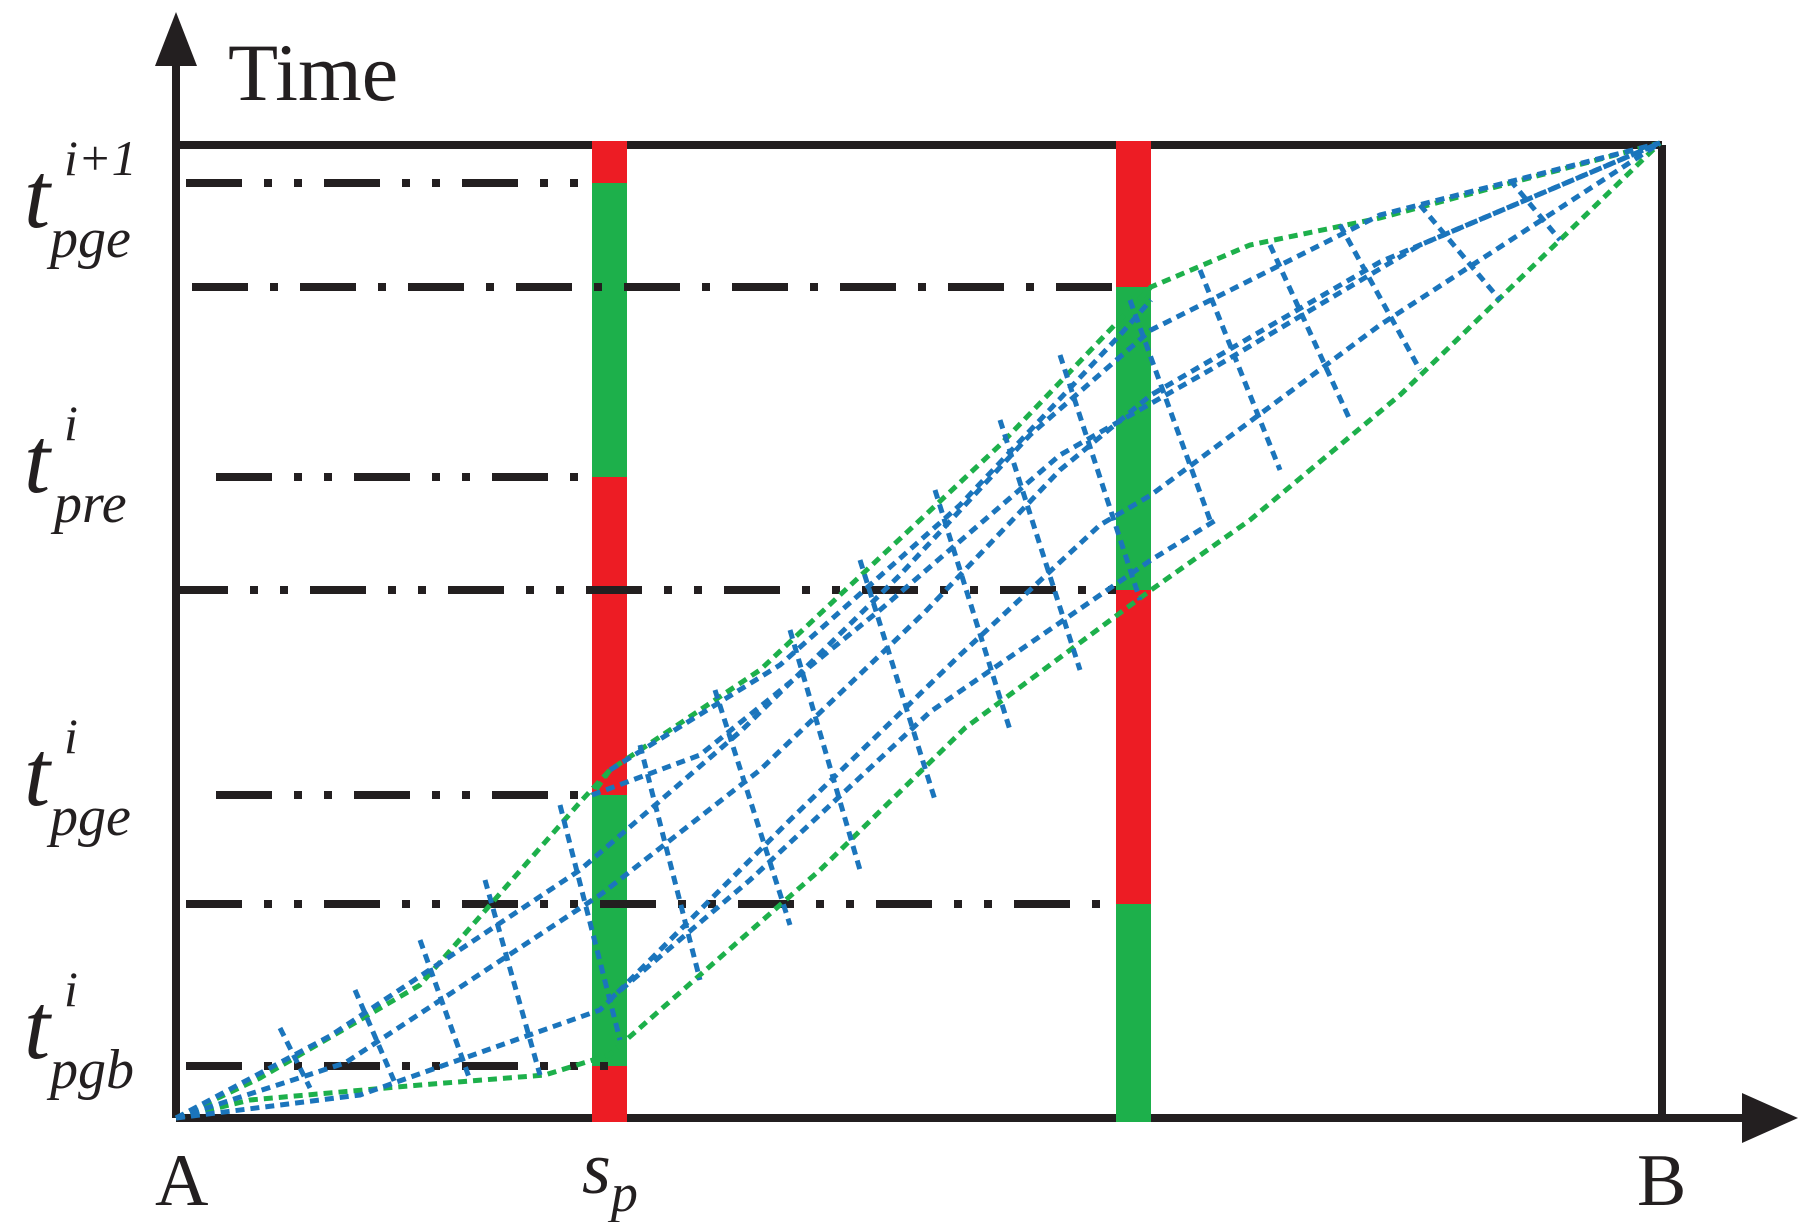 The height and width of the screenshot is (1222, 1807). What do you see at coordinates (313, 72) in the screenshot?
I see `y-axis-label: Time` at bounding box center [313, 72].